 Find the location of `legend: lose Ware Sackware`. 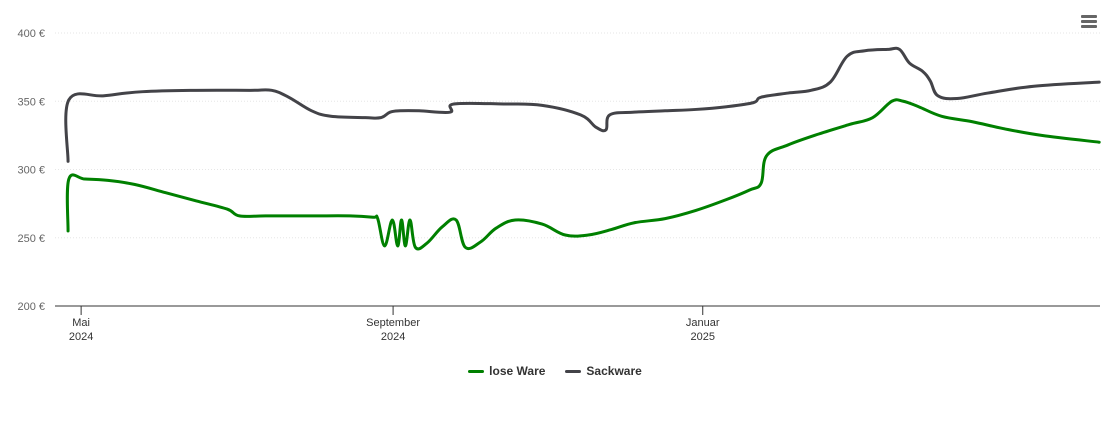

legend: lose Ware Sackware is located at coordinates (555, 371).